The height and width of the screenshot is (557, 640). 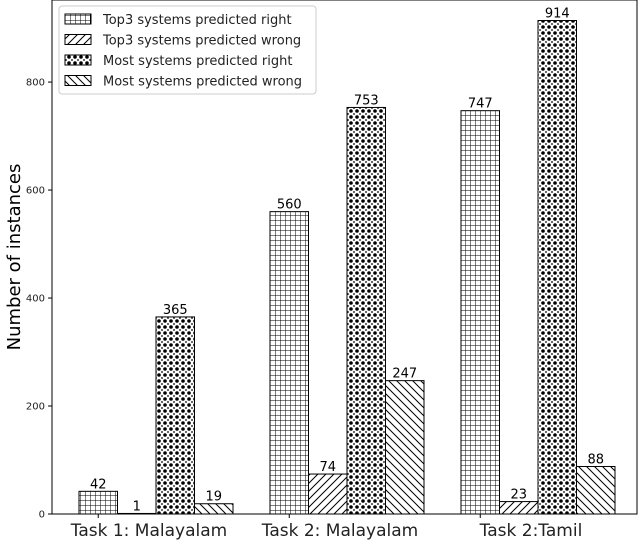 What do you see at coordinates (366, 100) in the screenshot?
I see `data-label: 753` at bounding box center [366, 100].